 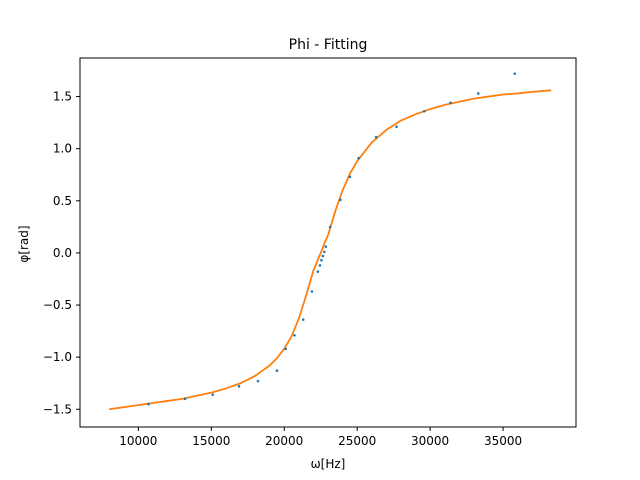 I want to click on x-tick-label: 15000, so click(x=211, y=441).